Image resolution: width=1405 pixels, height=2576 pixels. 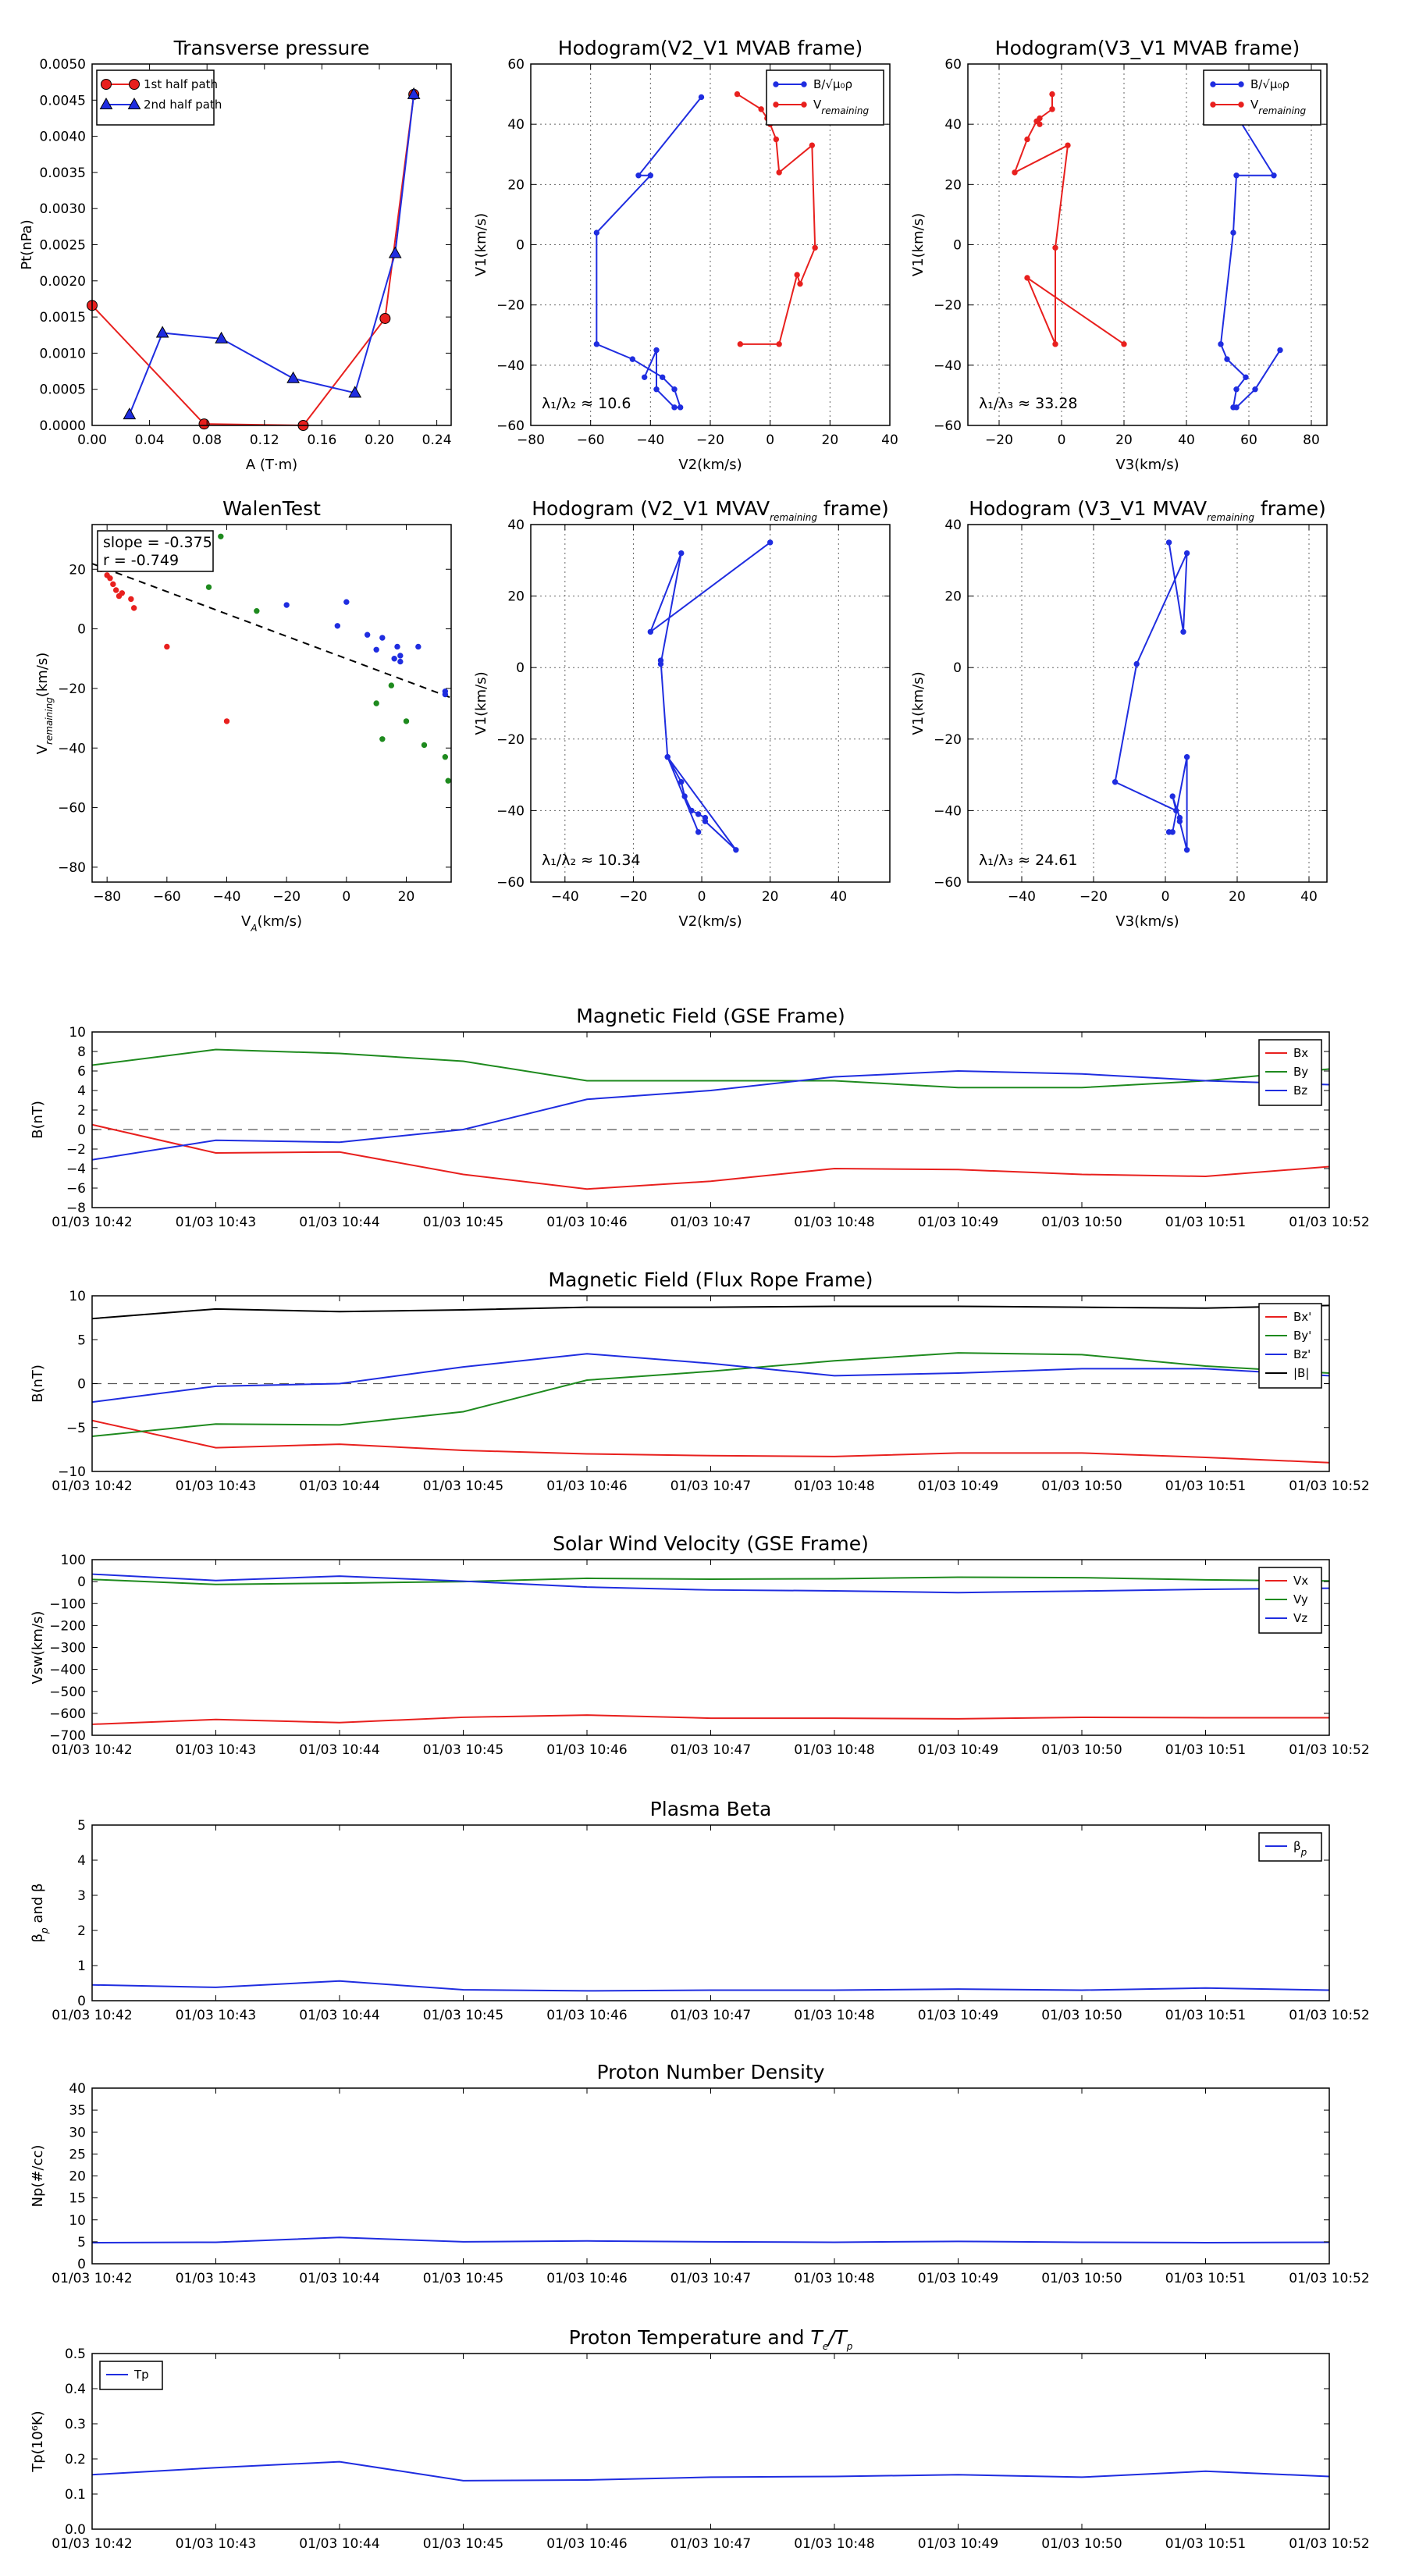 What do you see at coordinates (68, 1648) in the screenshot?
I see `y-tick-label: −300` at bounding box center [68, 1648].